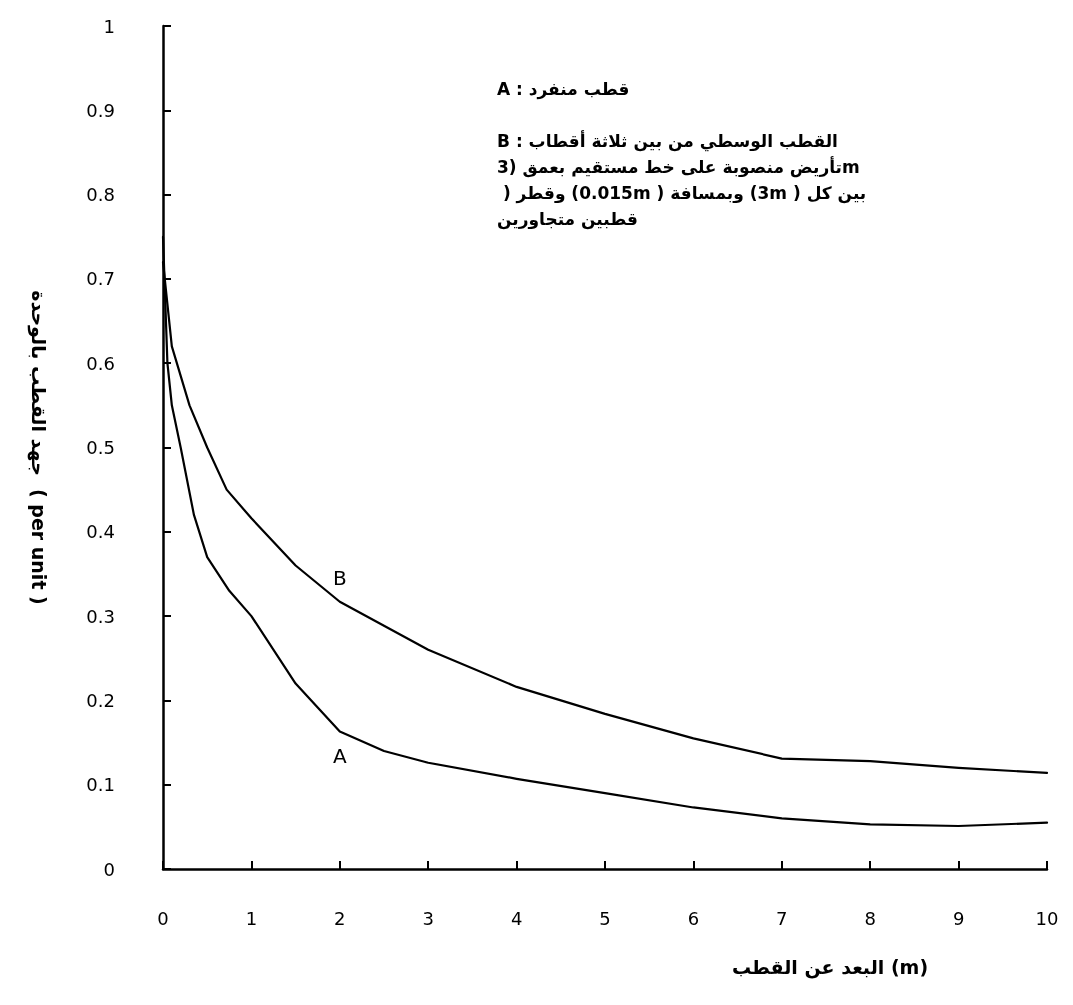 Image resolution: width=1073 pixels, height=1005 pixels. What do you see at coordinates (163, 918) in the screenshot?
I see `x-tick-label: 0` at bounding box center [163, 918].